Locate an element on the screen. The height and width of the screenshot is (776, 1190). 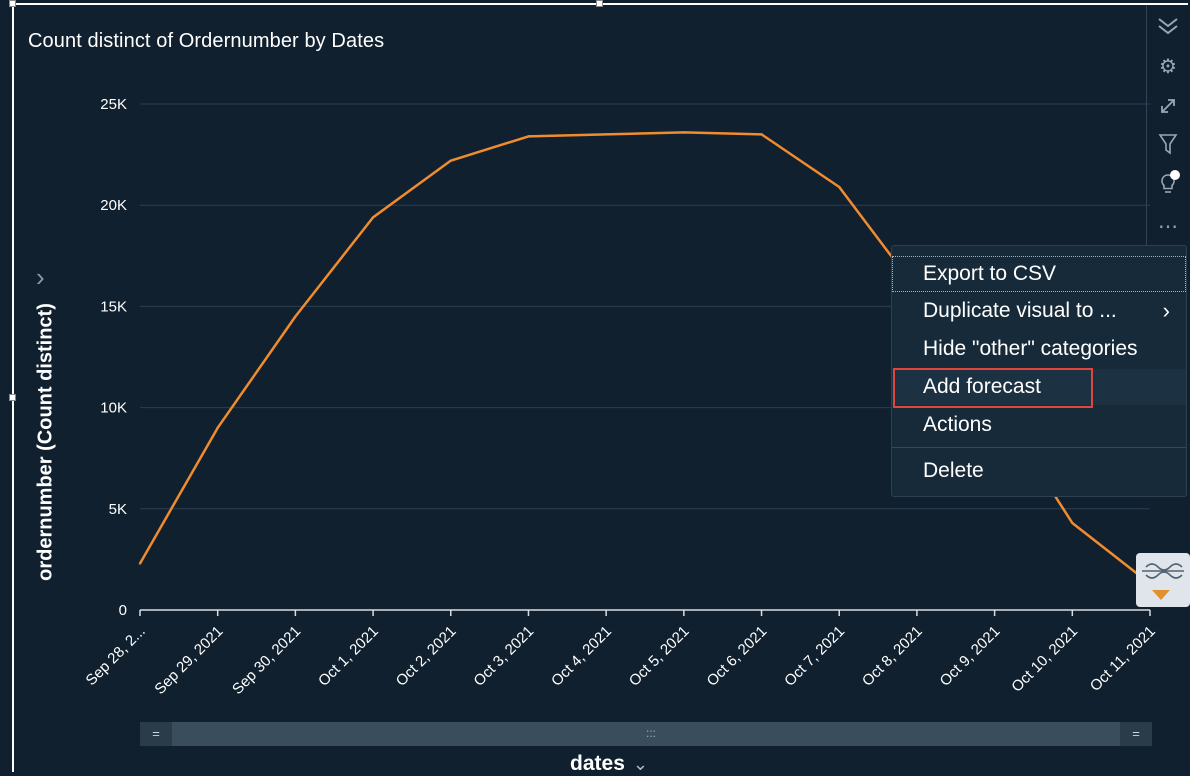
notification-dot is located at coordinates (1175, 175).